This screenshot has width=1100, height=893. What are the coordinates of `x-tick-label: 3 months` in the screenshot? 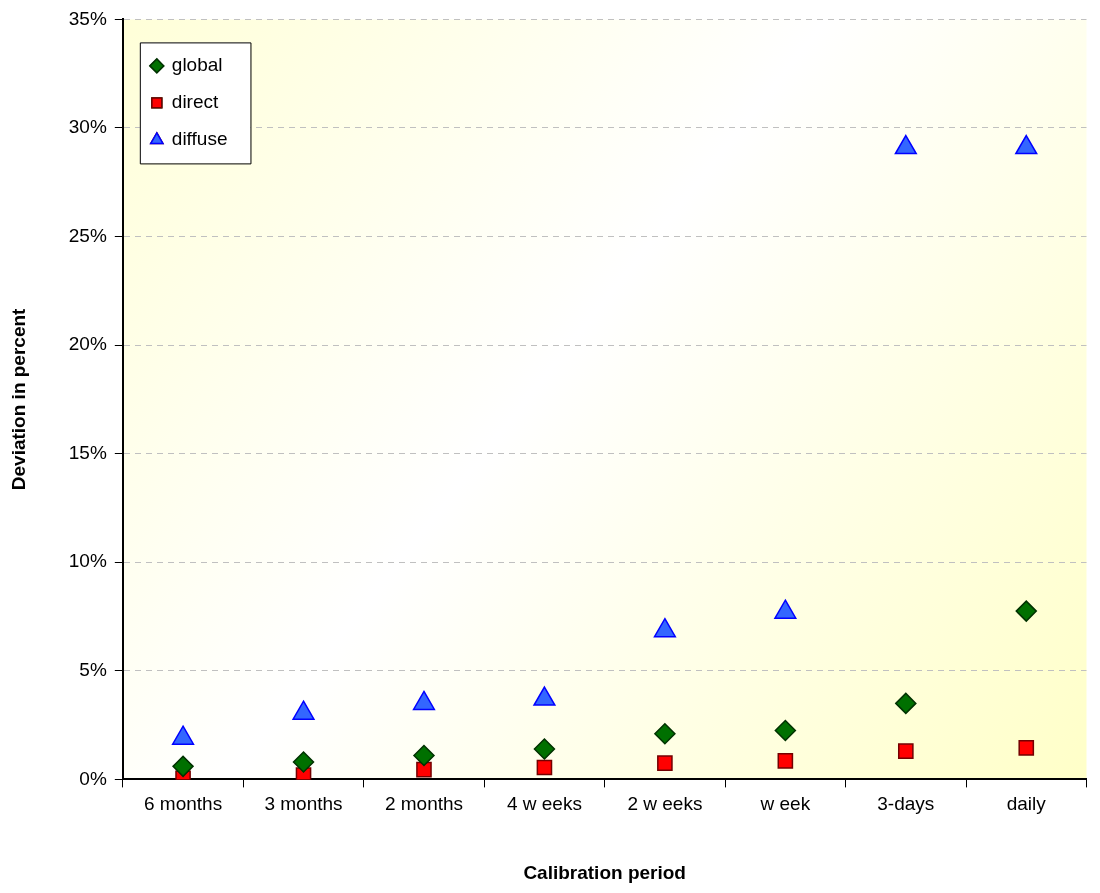 It's located at (303, 804).